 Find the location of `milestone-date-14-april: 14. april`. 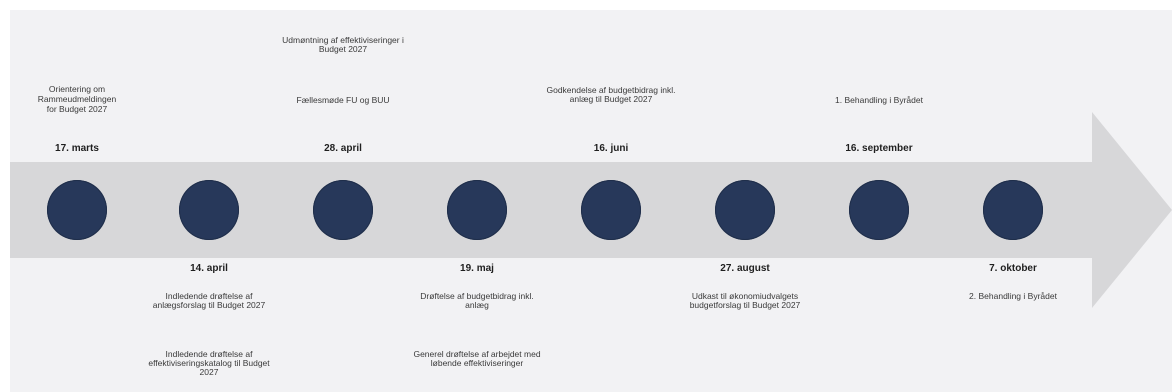

milestone-date-14-april: 14. april is located at coordinates (209, 268).